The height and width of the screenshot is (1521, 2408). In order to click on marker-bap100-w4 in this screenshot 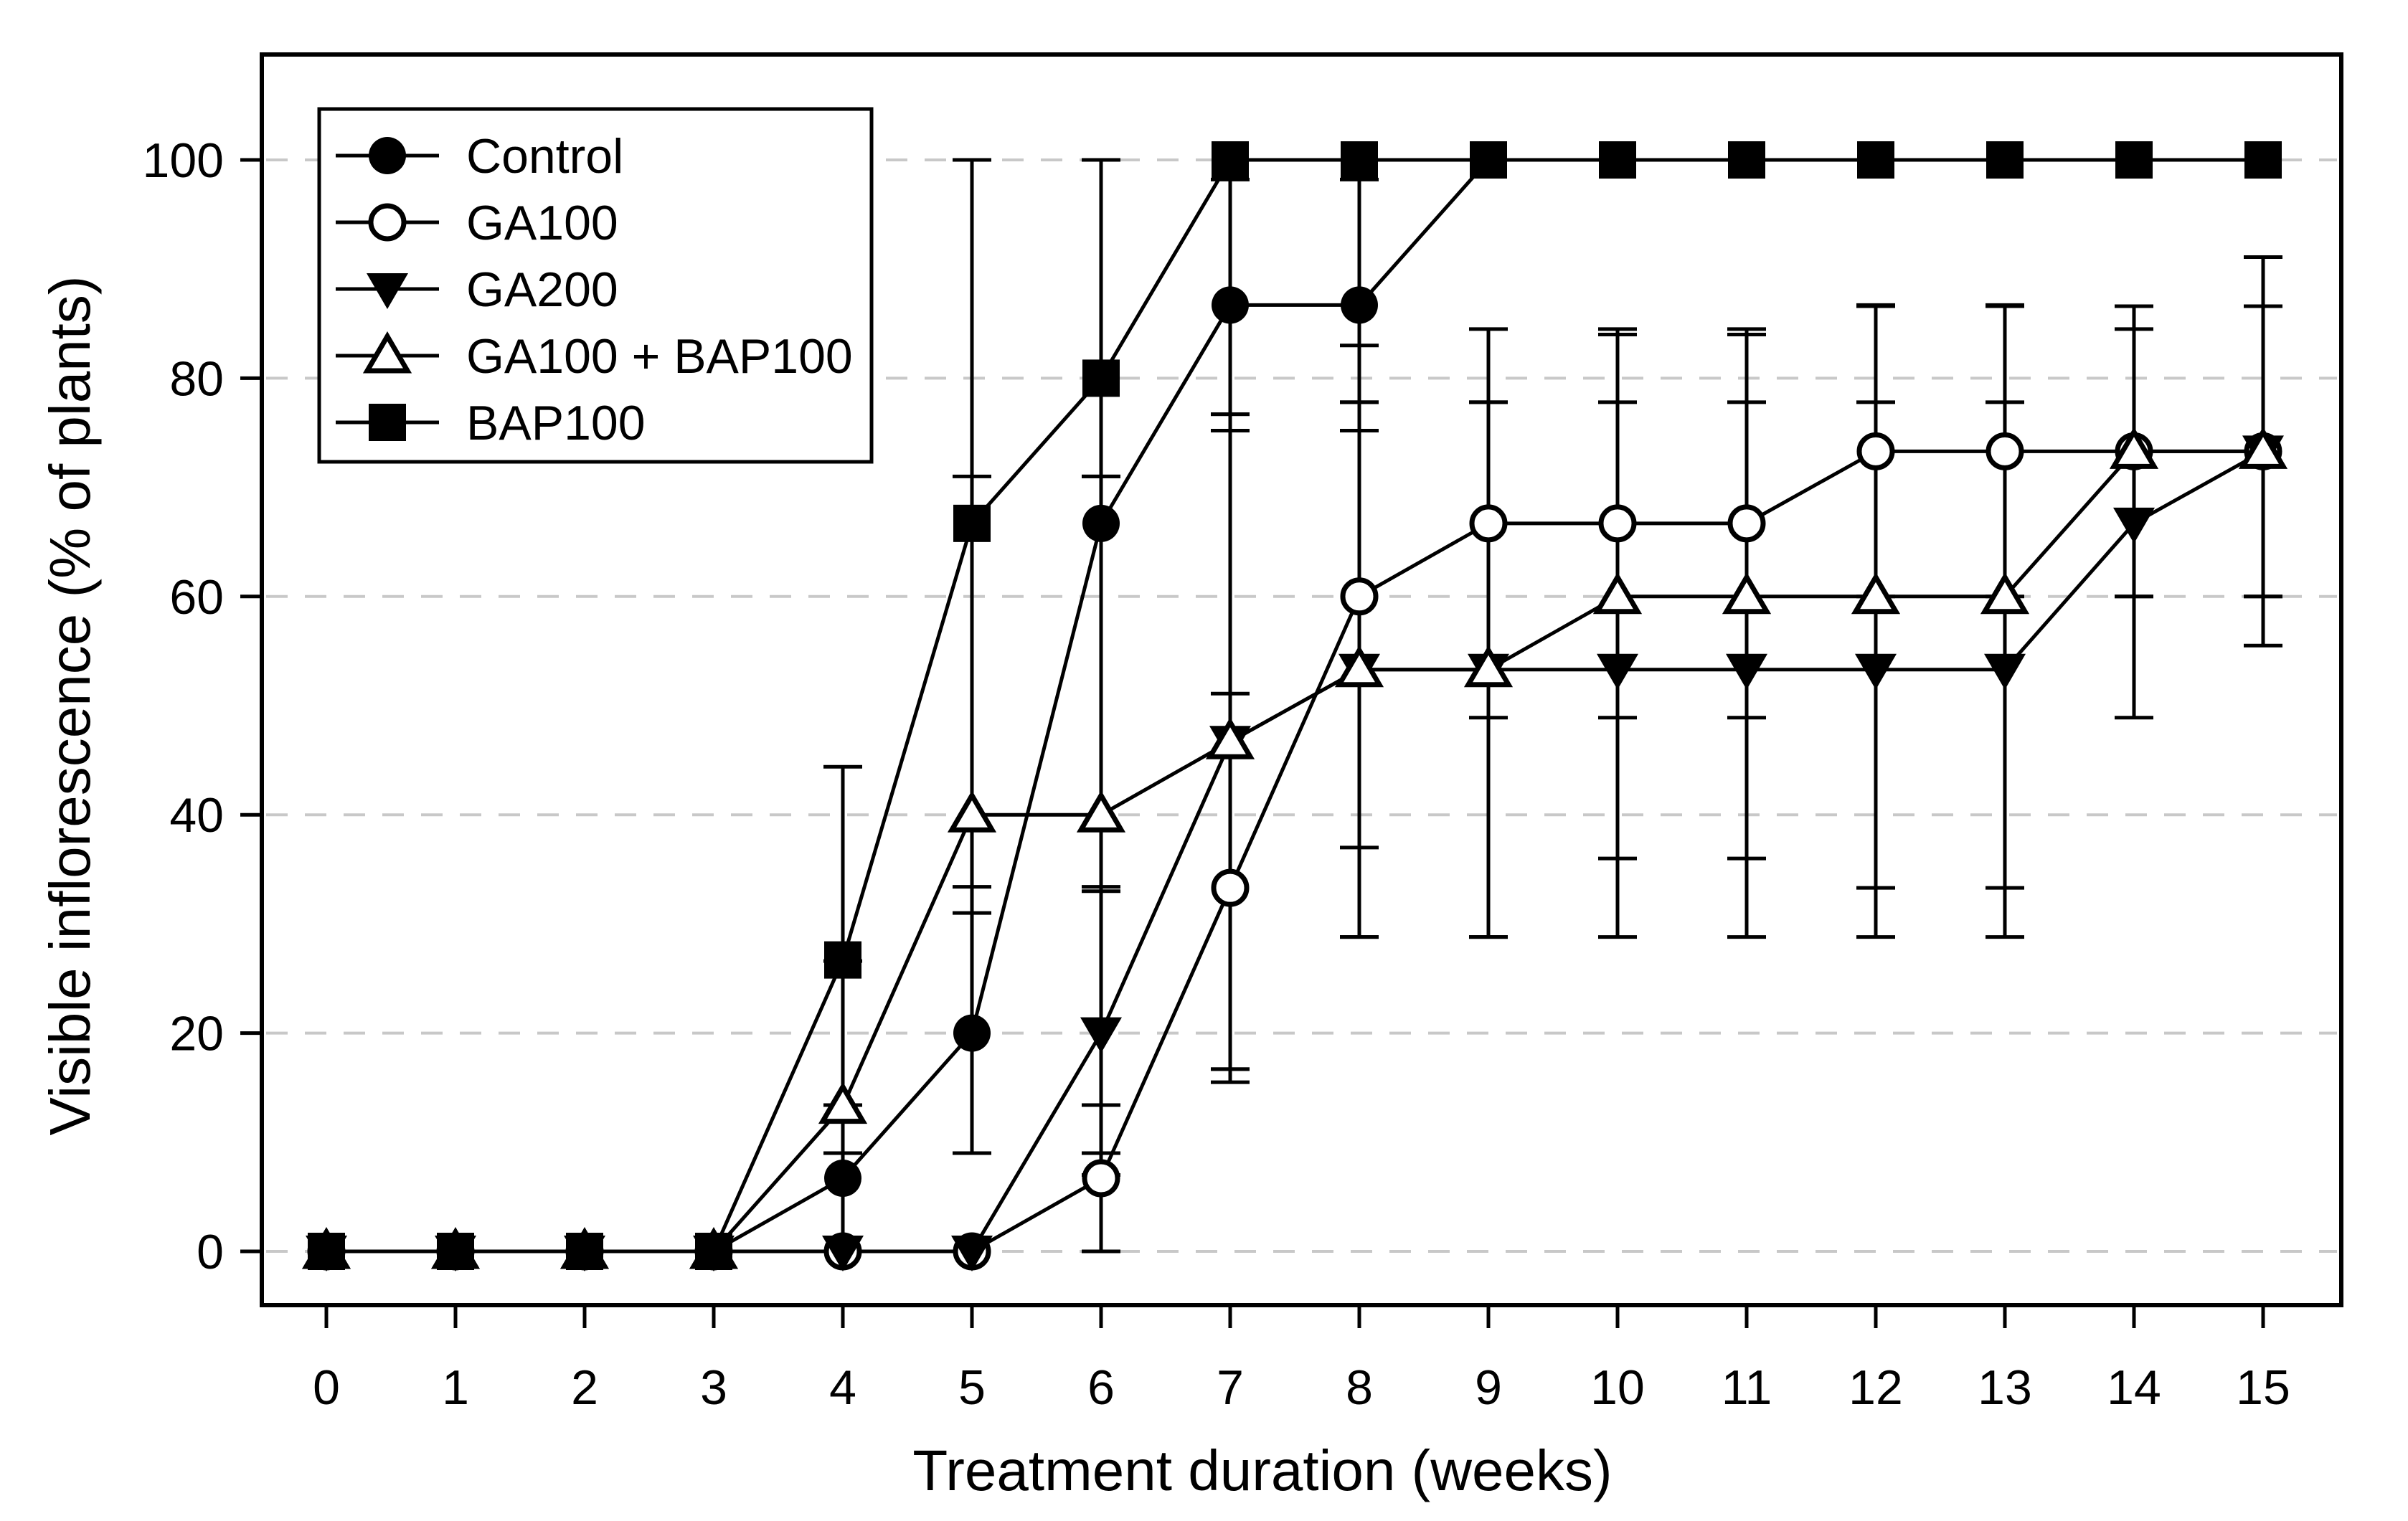, I will do `click(843, 960)`.